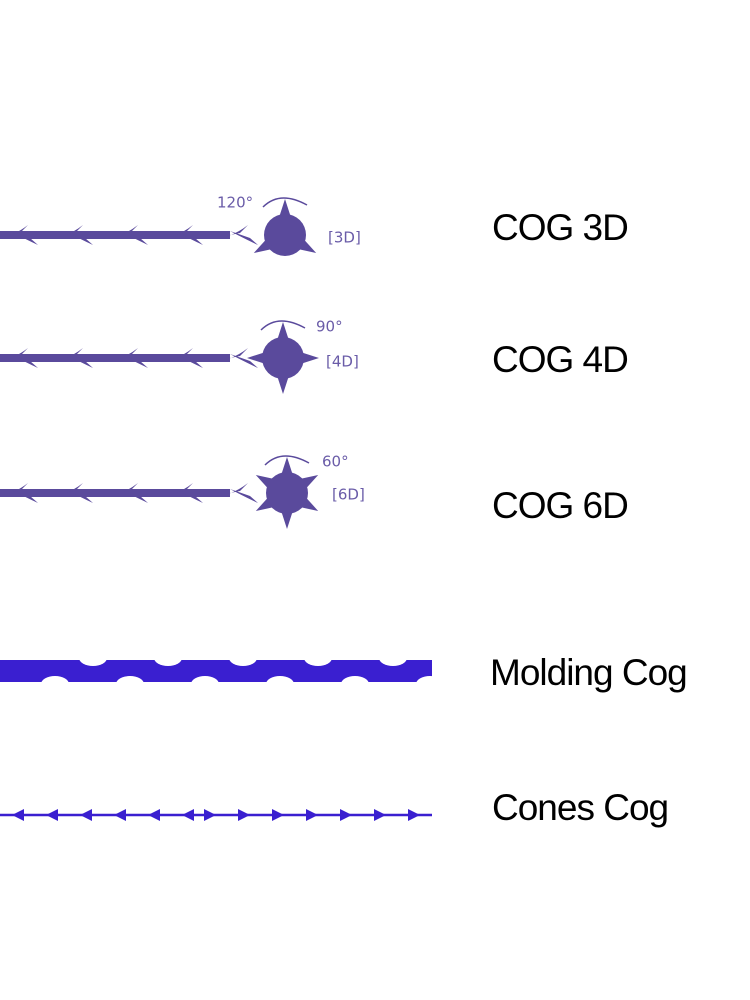 The width and height of the screenshot is (750, 1000). What do you see at coordinates (560, 505) in the screenshot?
I see `item-label: COG 6D` at bounding box center [560, 505].